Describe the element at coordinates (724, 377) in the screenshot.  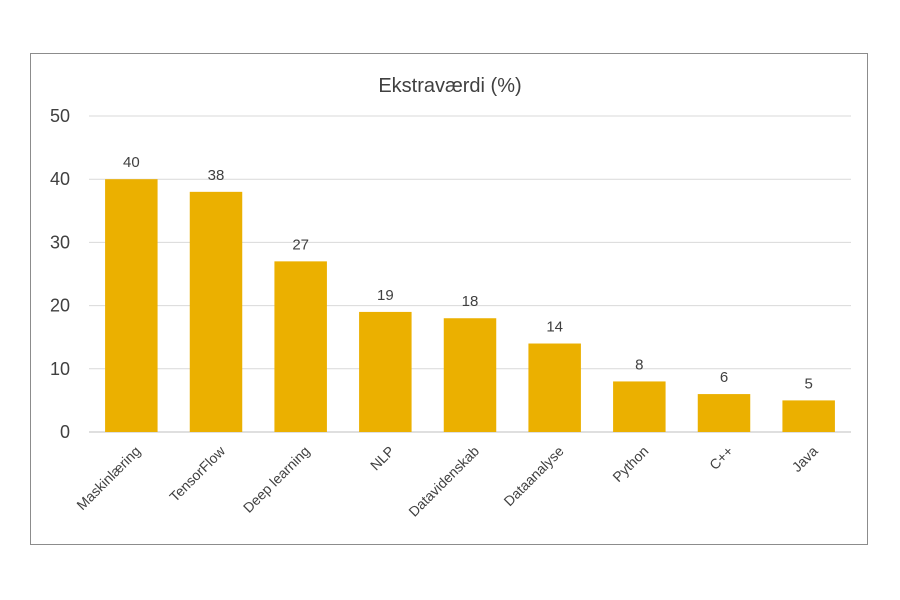
I see `data-label: 6` at that location.